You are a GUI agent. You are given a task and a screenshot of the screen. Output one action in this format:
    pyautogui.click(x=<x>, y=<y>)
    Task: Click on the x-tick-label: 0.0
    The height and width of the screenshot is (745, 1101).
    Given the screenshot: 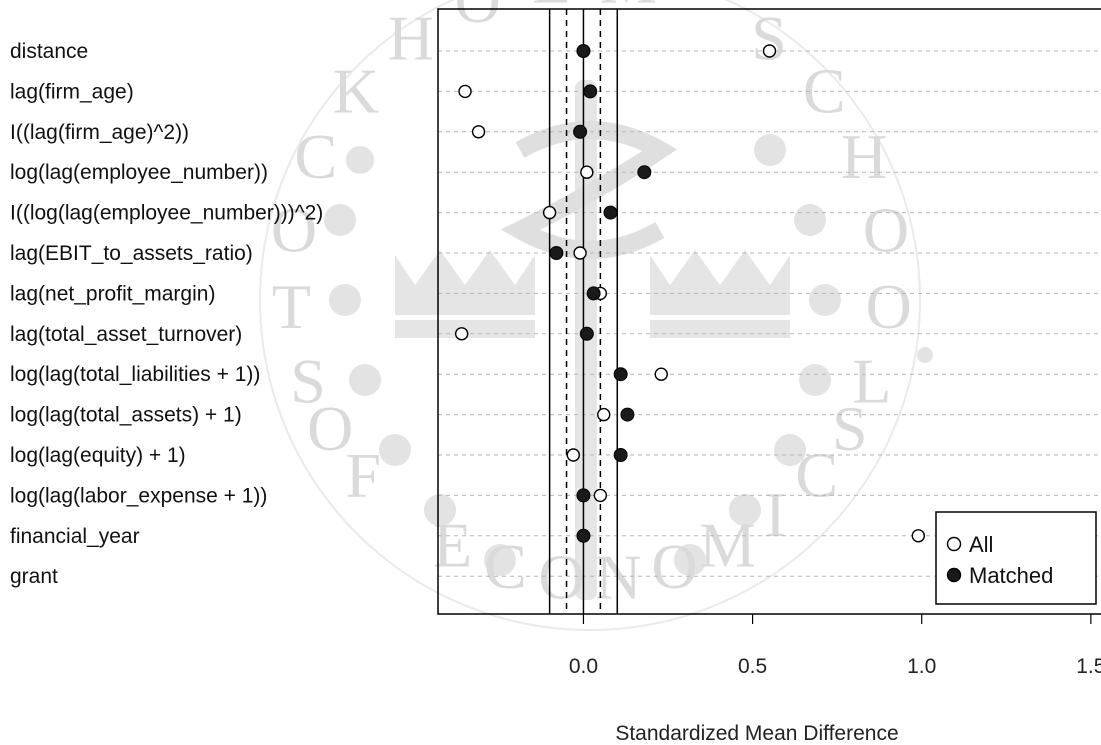 What is the action you would take?
    pyautogui.click(x=583, y=666)
    